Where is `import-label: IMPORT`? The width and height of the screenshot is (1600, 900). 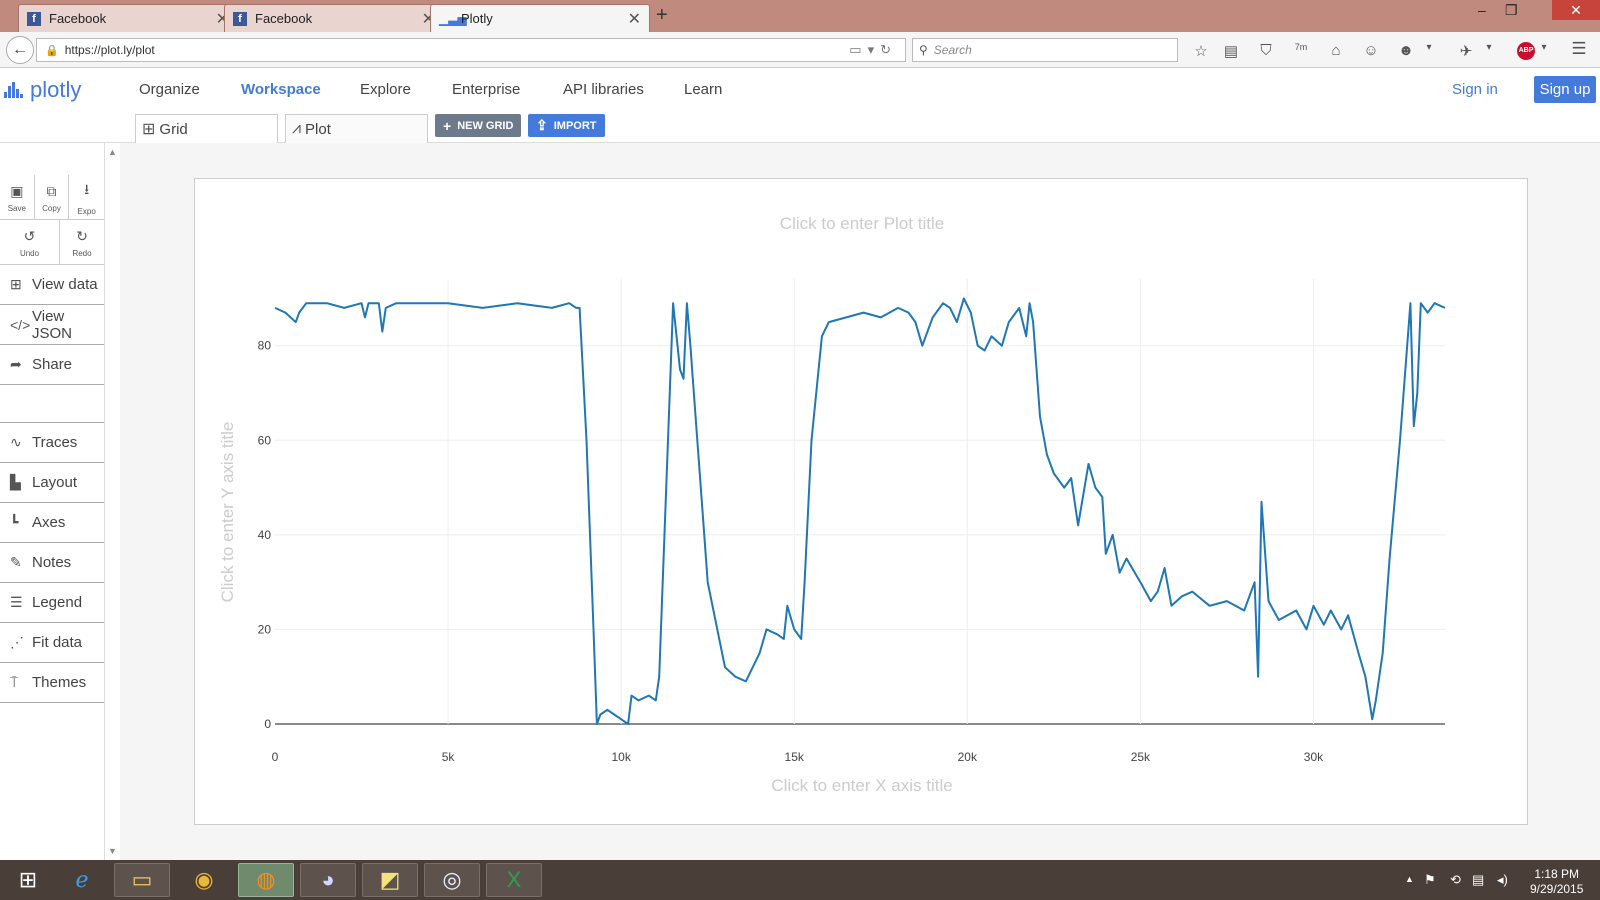
import-label: IMPORT is located at coordinates (575, 125).